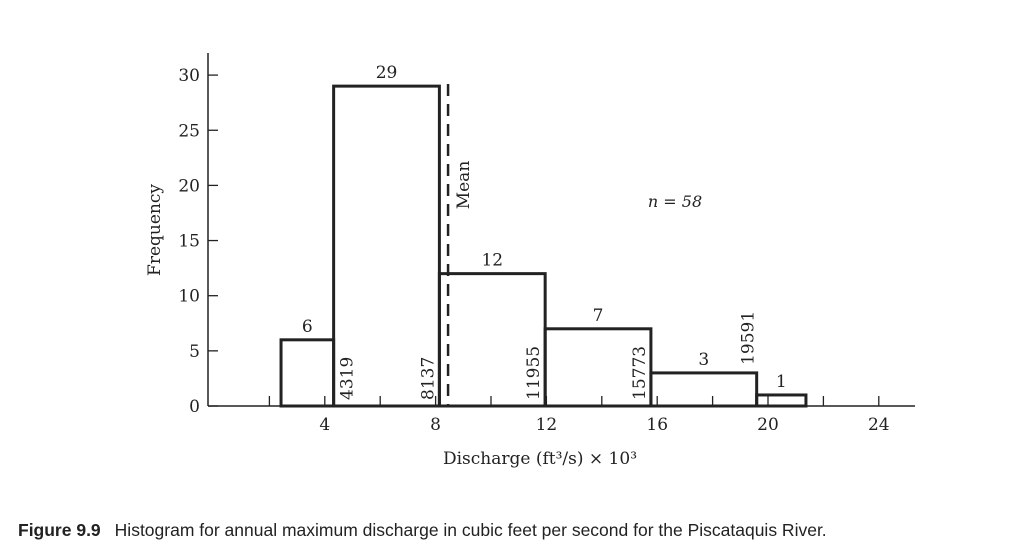 This screenshot has width=1024, height=557. Describe the element at coordinates (749, 338) in the screenshot. I see `bin-edge-label: 19591` at that location.